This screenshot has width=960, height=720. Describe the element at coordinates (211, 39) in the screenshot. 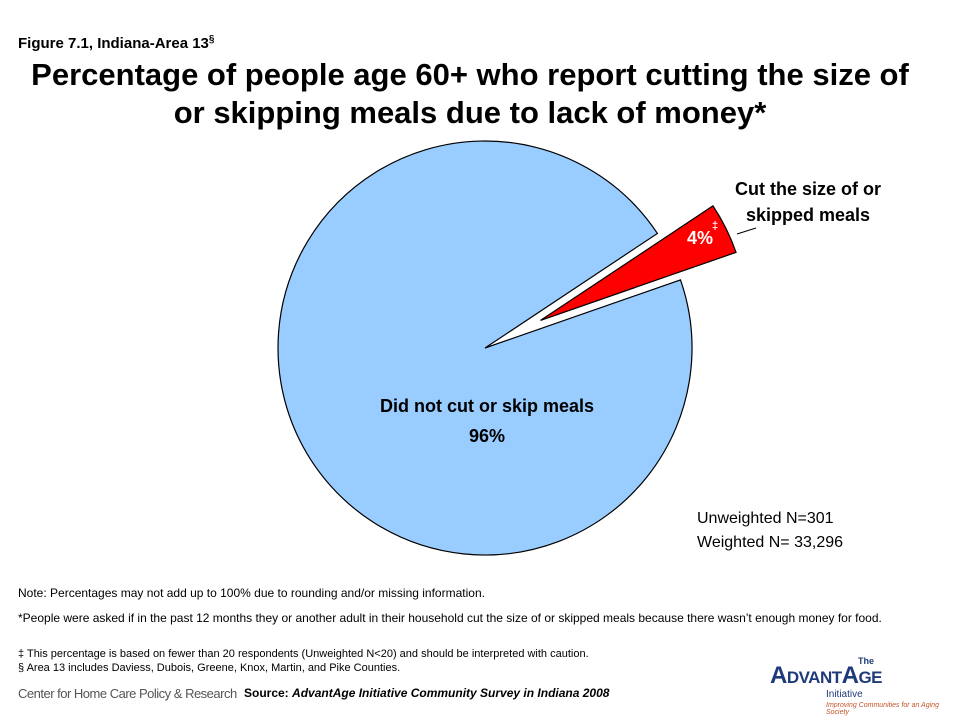

I see `figure-label-mark: §` at that location.